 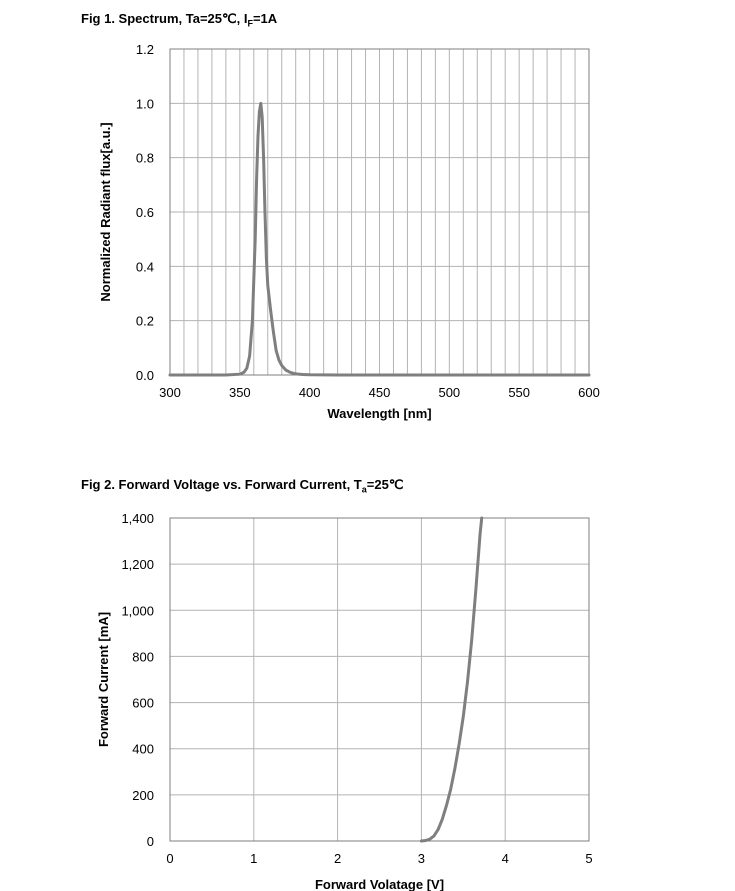 What do you see at coordinates (379, 413) in the screenshot?
I see `fig1-x-axis-label: Wavelength [nm]` at bounding box center [379, 413].